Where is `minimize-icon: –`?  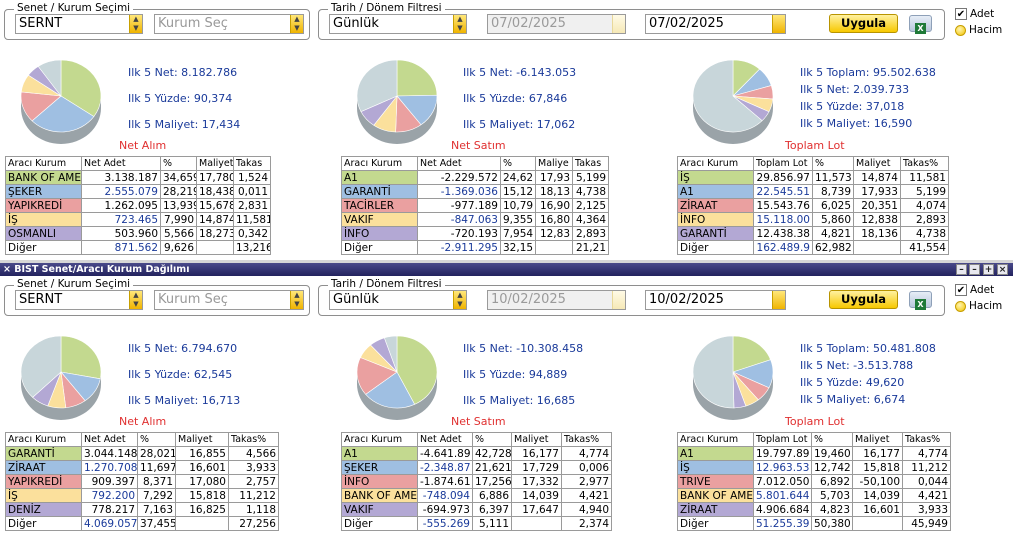 minimize-icon: – is located at coordinates (961, 269).